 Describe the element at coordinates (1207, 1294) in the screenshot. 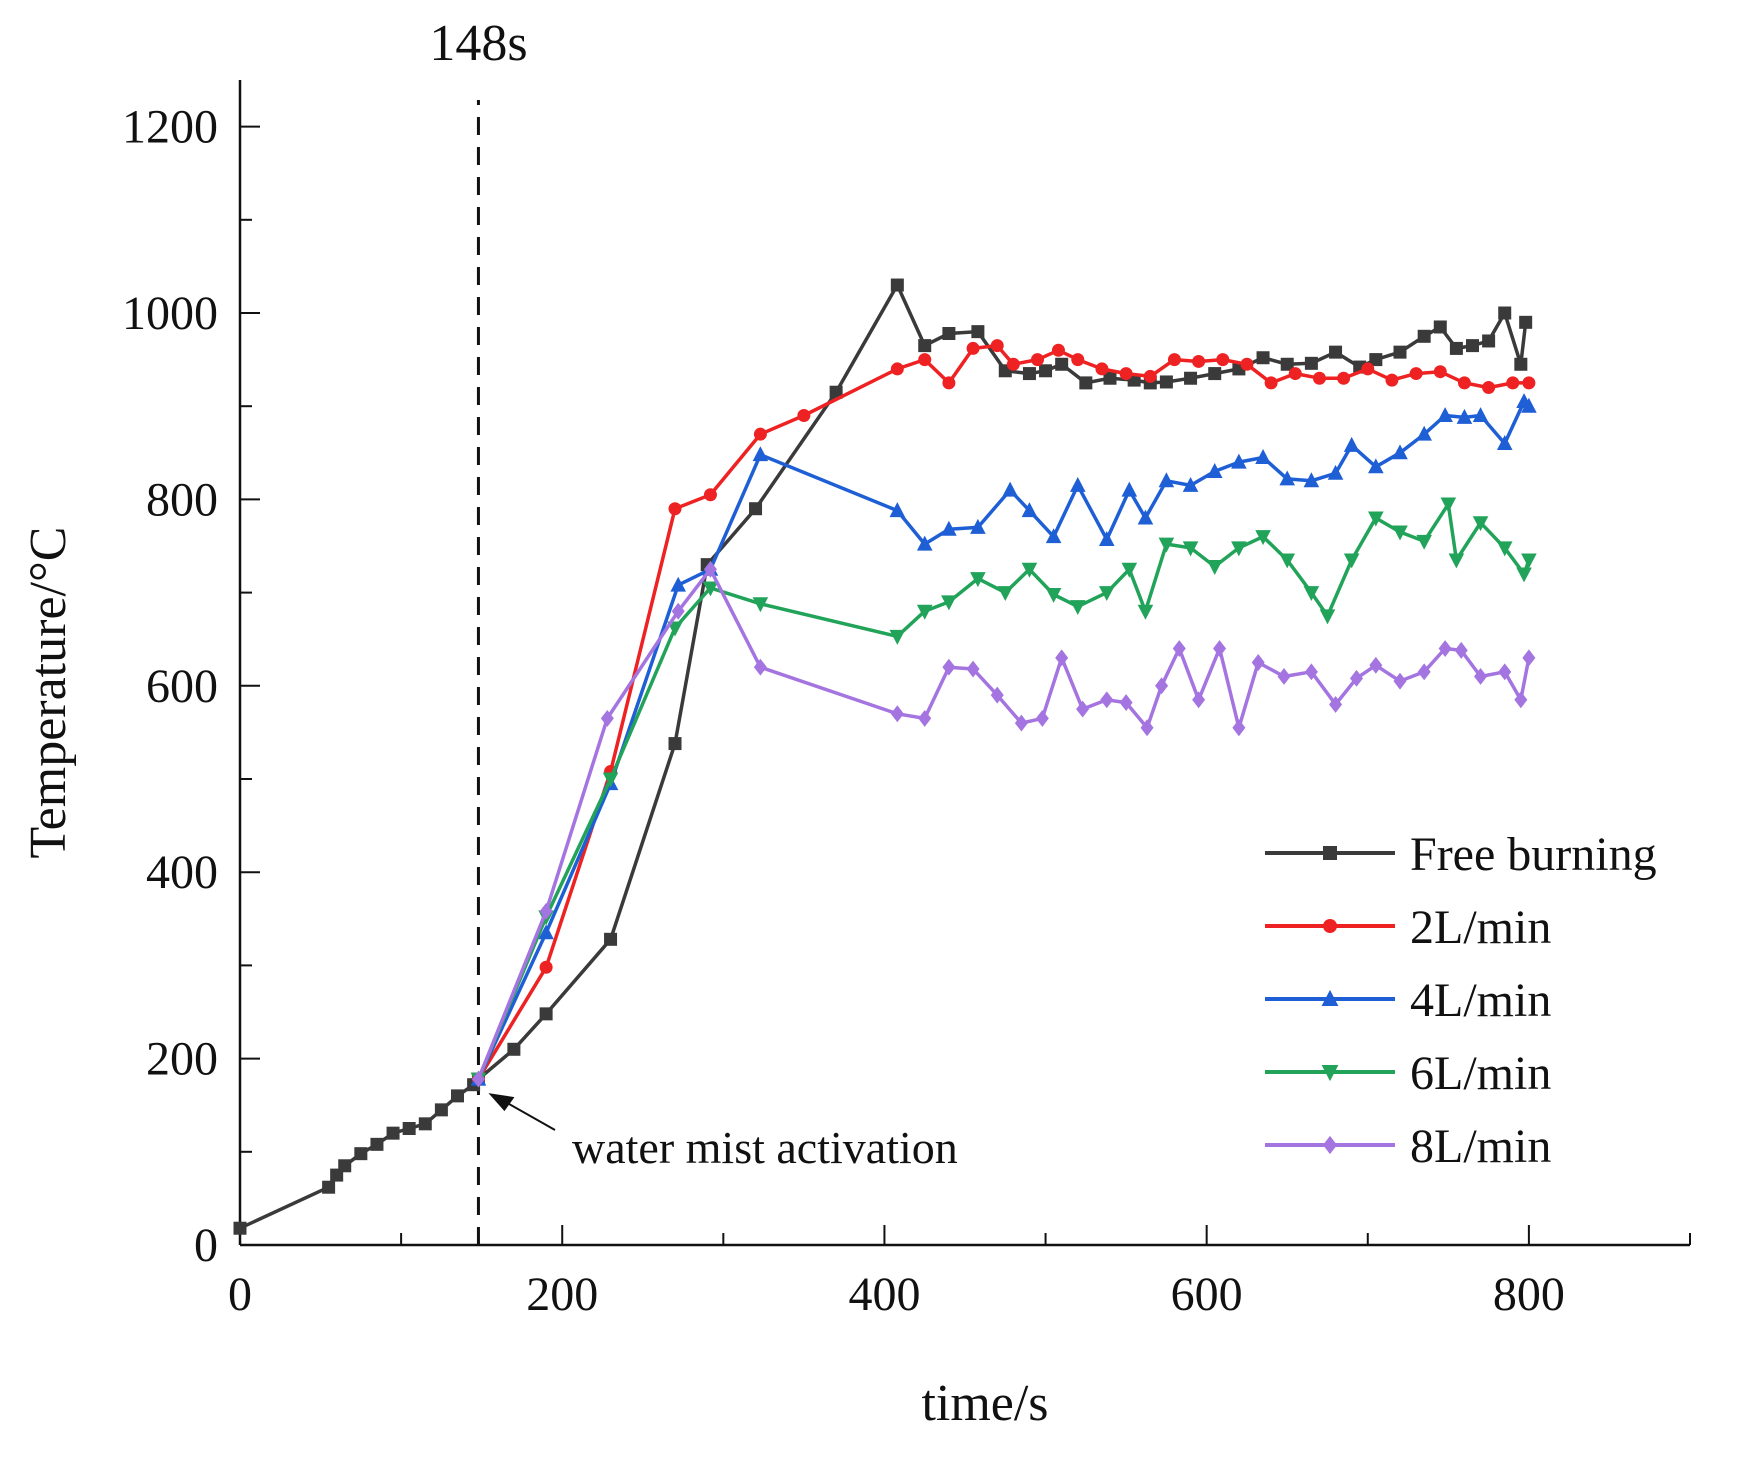

I see `x-tick-label: 600` at that location.